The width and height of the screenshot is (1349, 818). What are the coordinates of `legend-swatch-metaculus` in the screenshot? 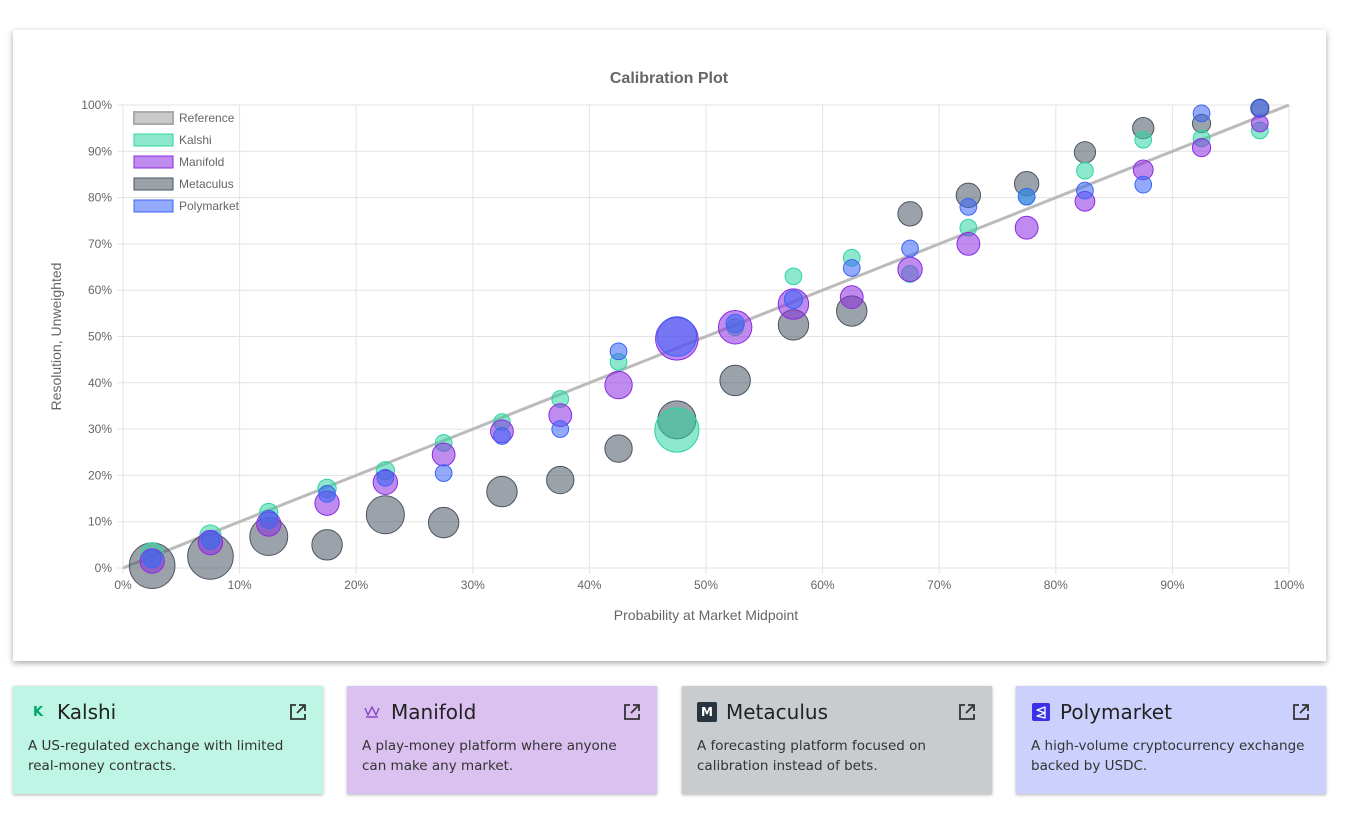 It's located at (153, 184).